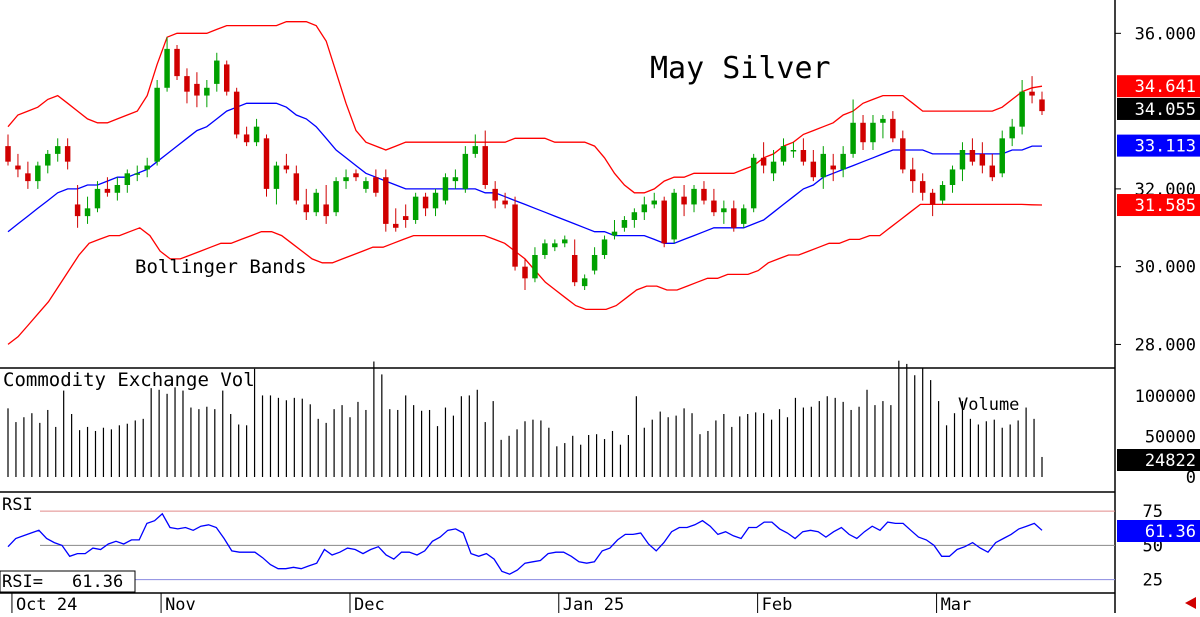  I want to click on scroll-arrow-icon, so click(1190, 603).